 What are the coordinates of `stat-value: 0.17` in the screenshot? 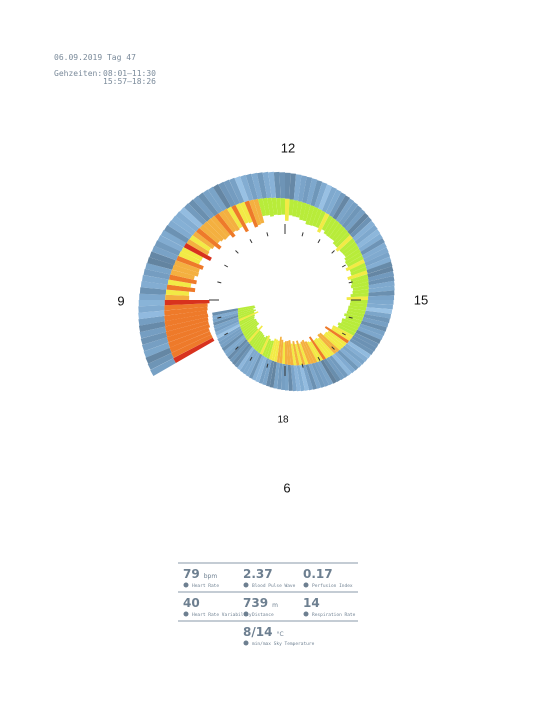 It's located at (318, 574).